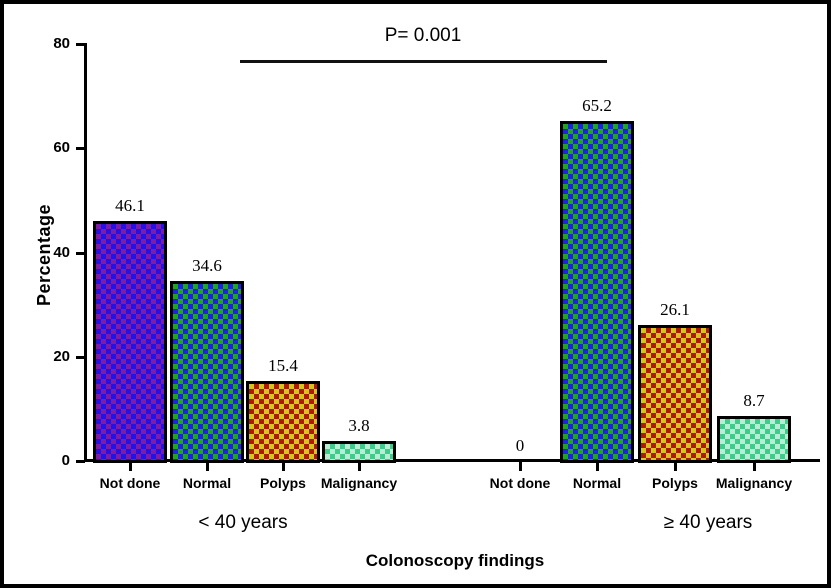 The height and width of the screenshot is (588, 831). What do you see at coordinates (61, 252) in the screenshot?
I see `y-tick-label: 40` at bounding box center [61, 252].